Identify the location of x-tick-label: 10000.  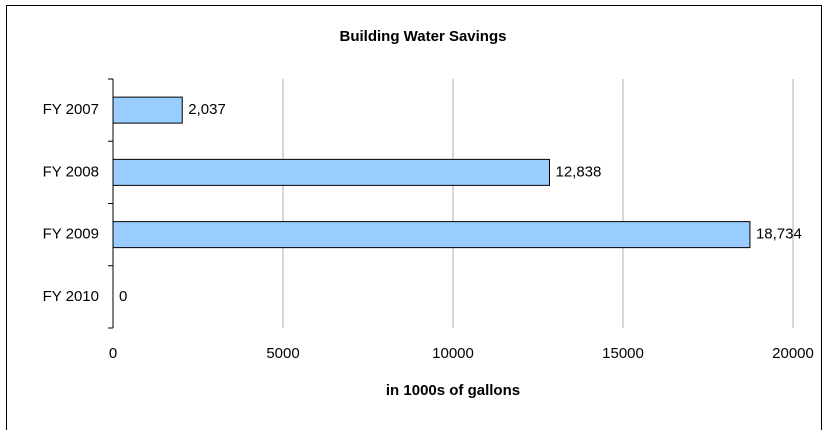
(453, 353).